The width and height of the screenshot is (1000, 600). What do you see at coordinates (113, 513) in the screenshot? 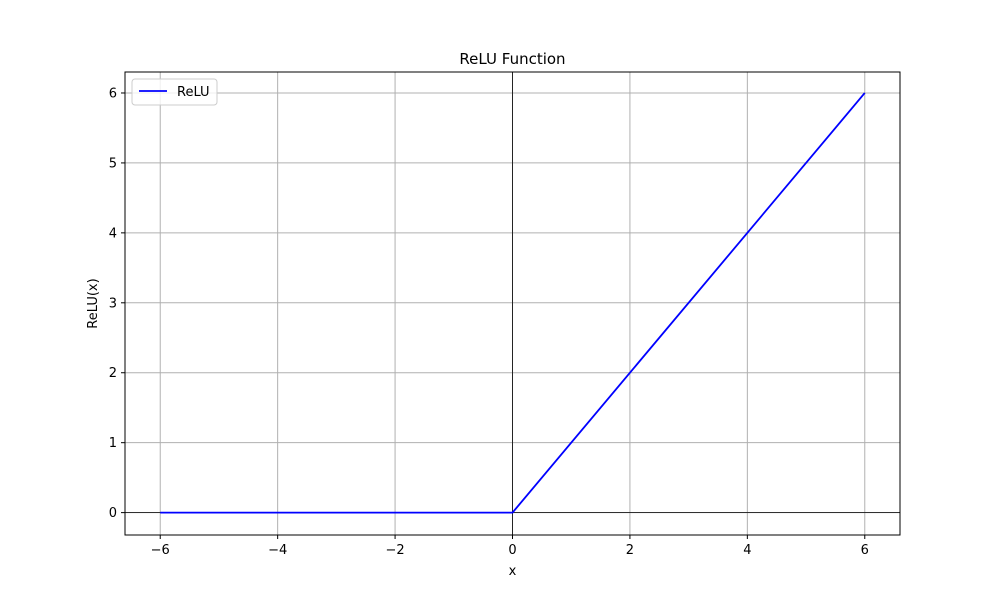
I see `y-tick-label: 0` at bounding box center [113, 513].